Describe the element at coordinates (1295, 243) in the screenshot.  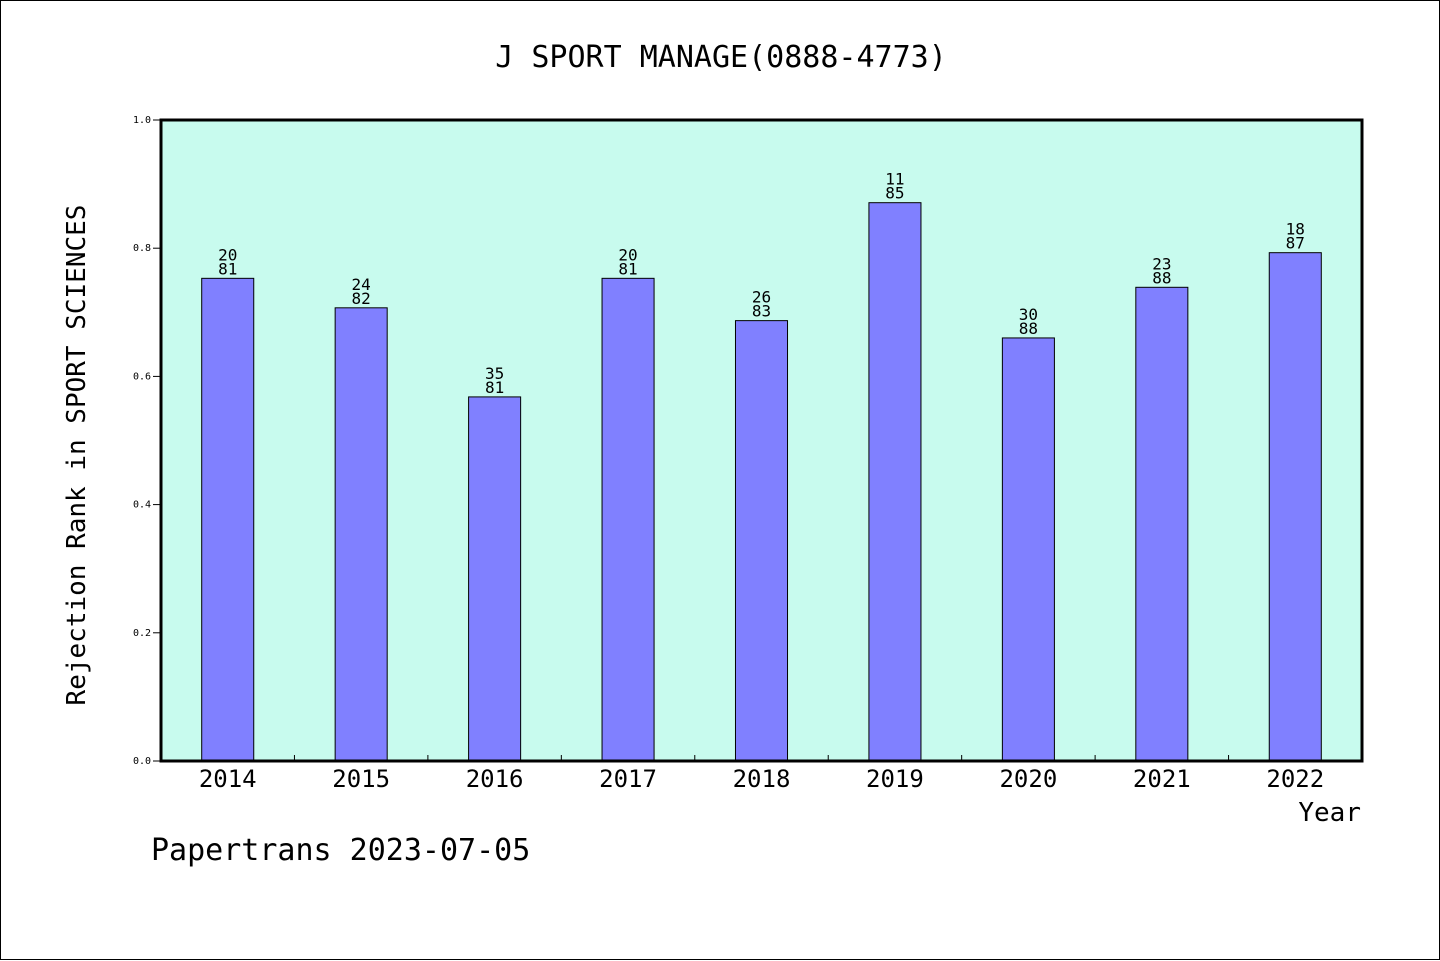
I see `bar-total-label: 87` at that location.